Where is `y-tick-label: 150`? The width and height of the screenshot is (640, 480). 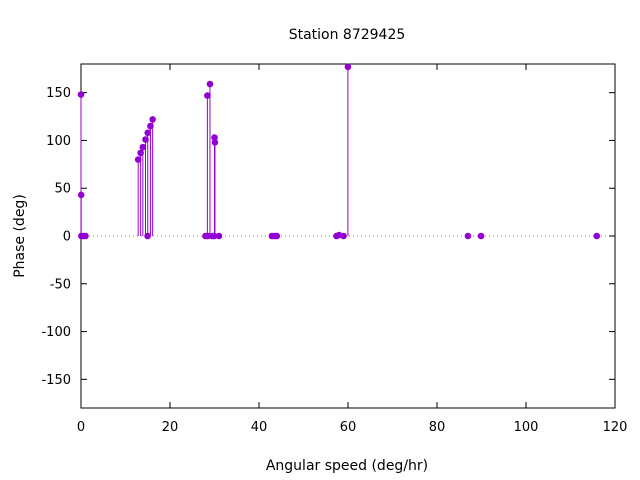
y-tick-label: 150 is located at coordinates (58, 93).